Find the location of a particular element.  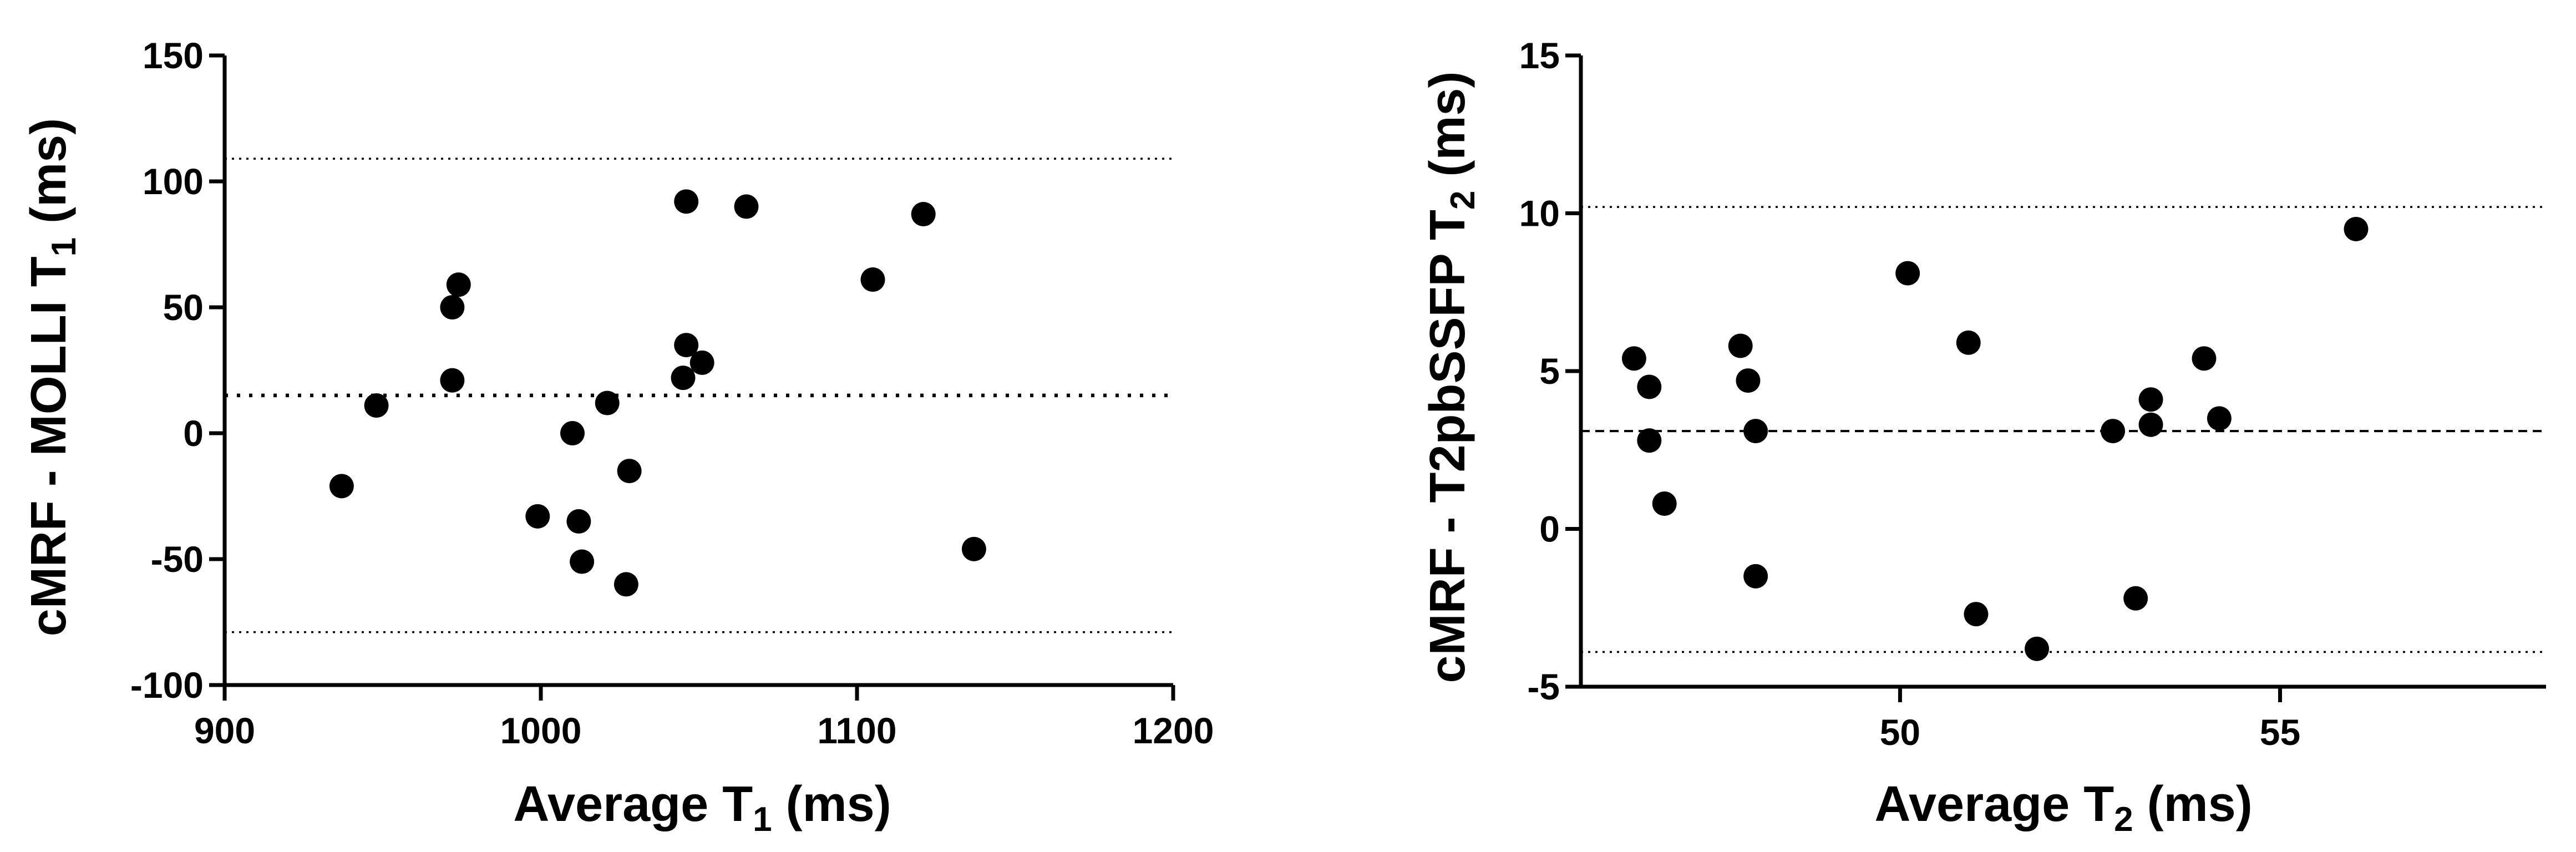

x-tick-label: 1100 is located at coordinates (856, 730).